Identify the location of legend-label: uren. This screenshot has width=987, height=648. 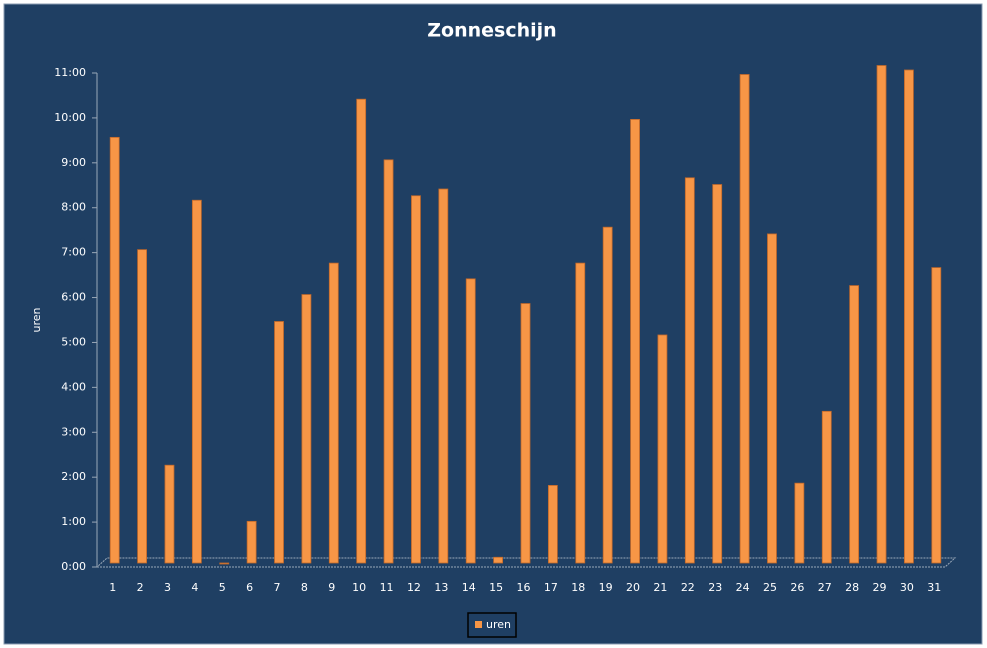
(498, 624).